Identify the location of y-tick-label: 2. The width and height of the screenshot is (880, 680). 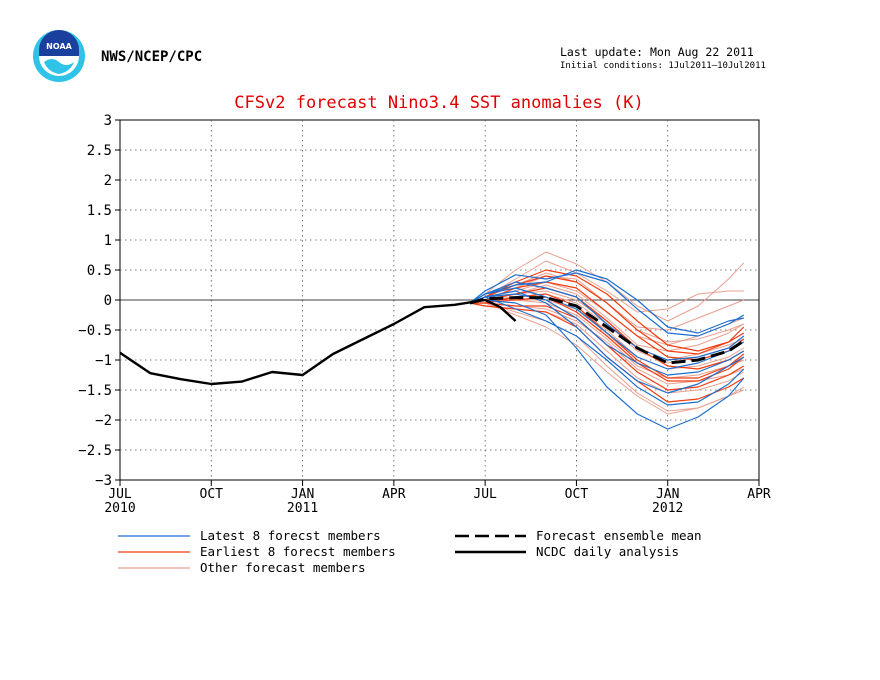
(108, 181).